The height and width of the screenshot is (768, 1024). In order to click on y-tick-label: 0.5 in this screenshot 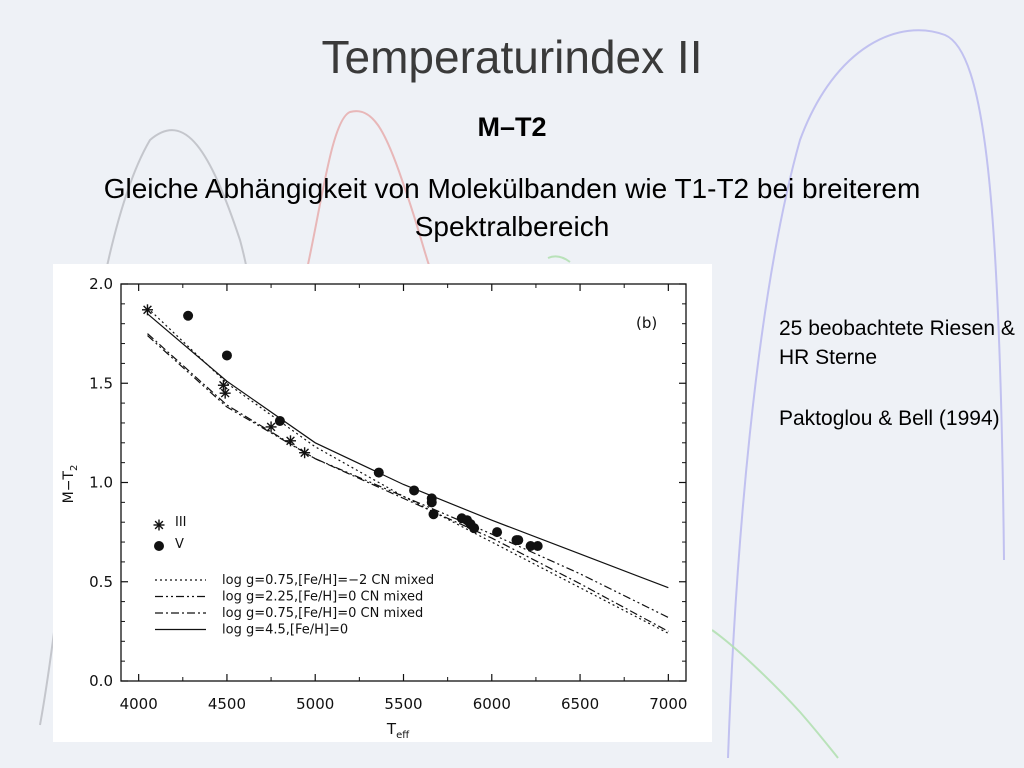, I will do `click(101, 582)`.